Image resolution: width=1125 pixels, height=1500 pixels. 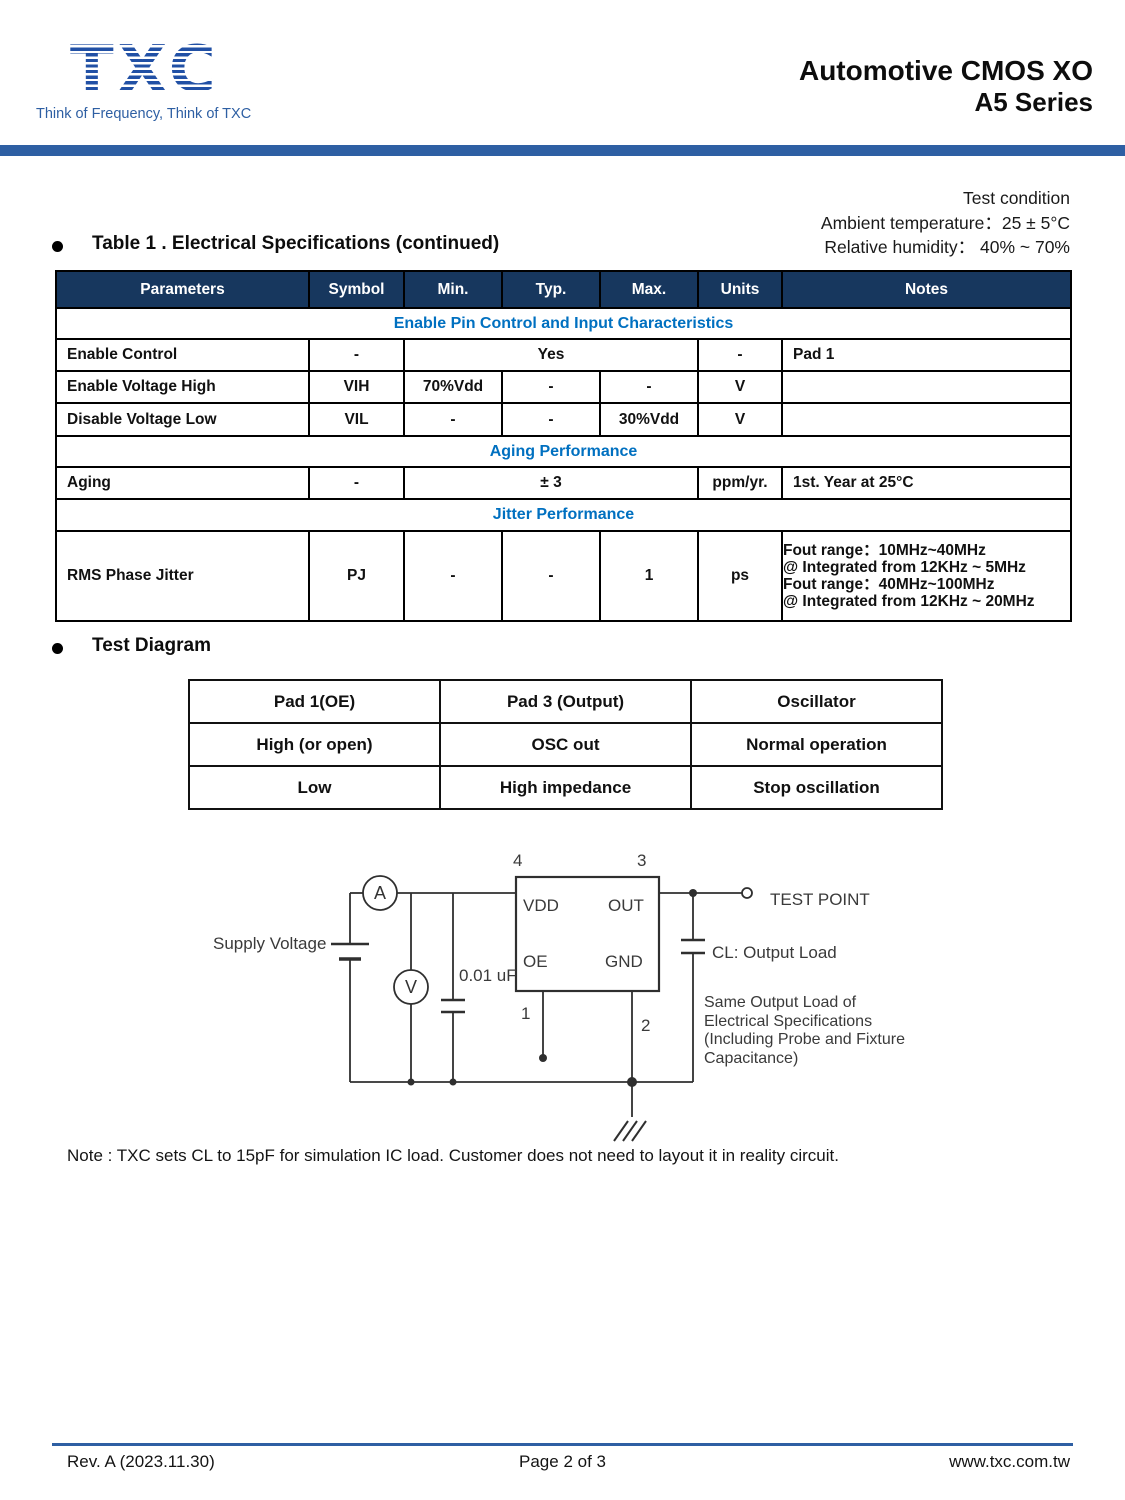 What do you see at coordinates (356, 387) in the screenshot?
I see `symbol-cell: VIH` at bounding box center [356, 387].